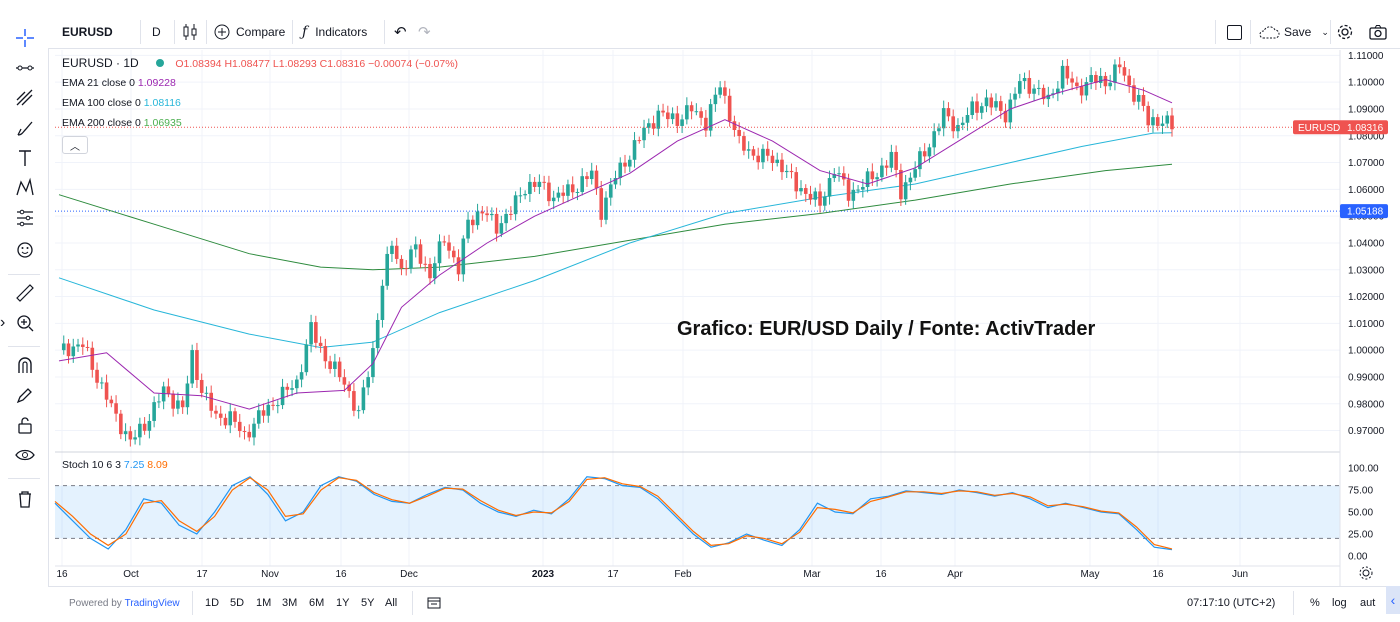  I want to click on crosshair-icon, so click(25, 38).